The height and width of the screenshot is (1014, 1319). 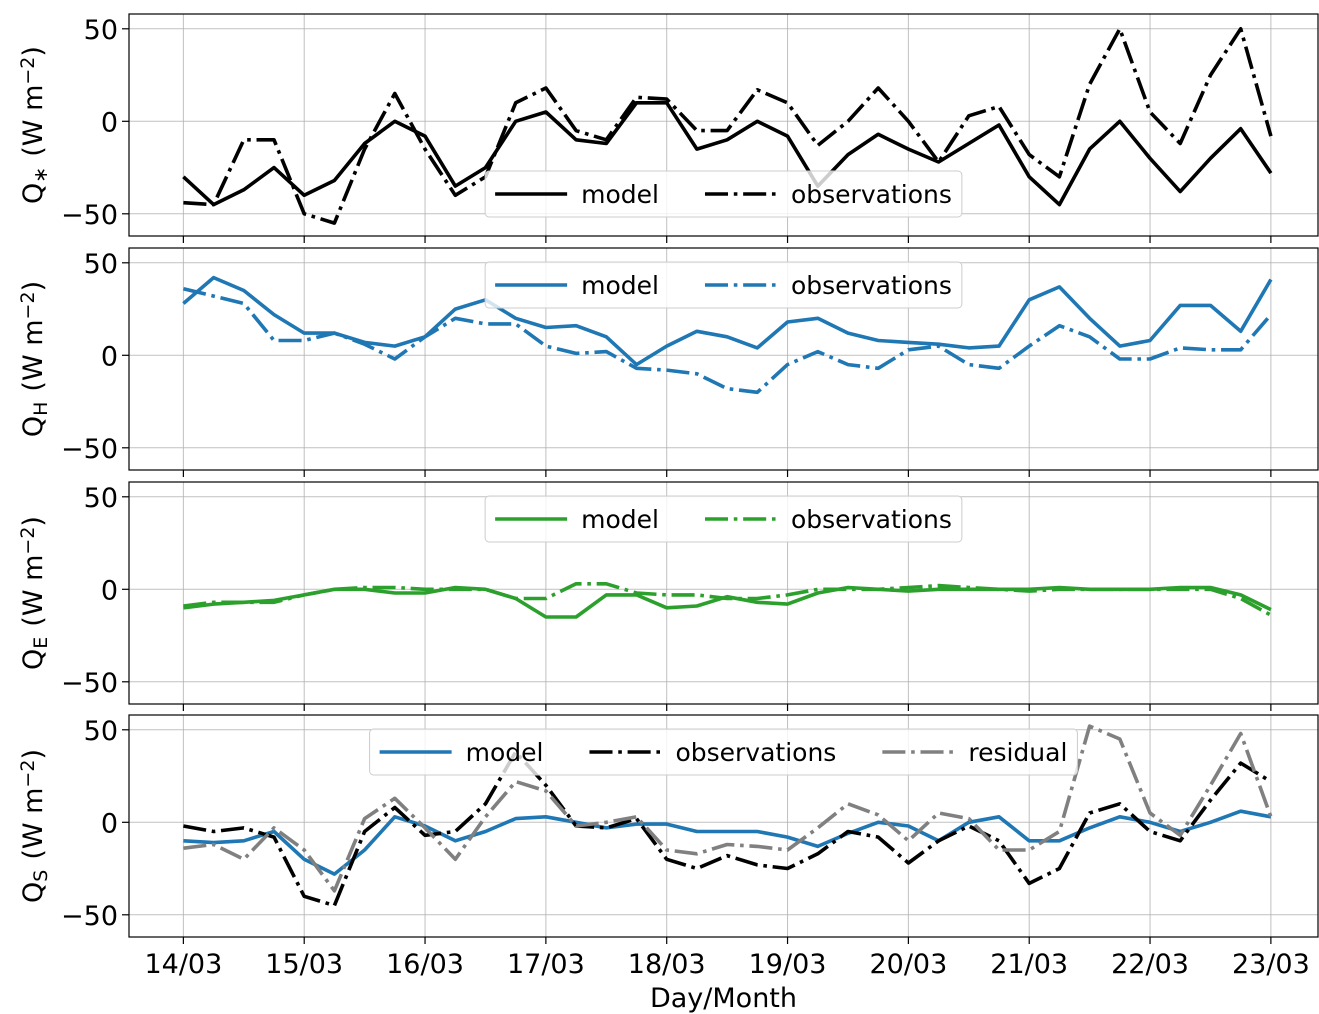 I want to click on y-axis-label: Q∗ (W m−2), so click(x=34, y=125).